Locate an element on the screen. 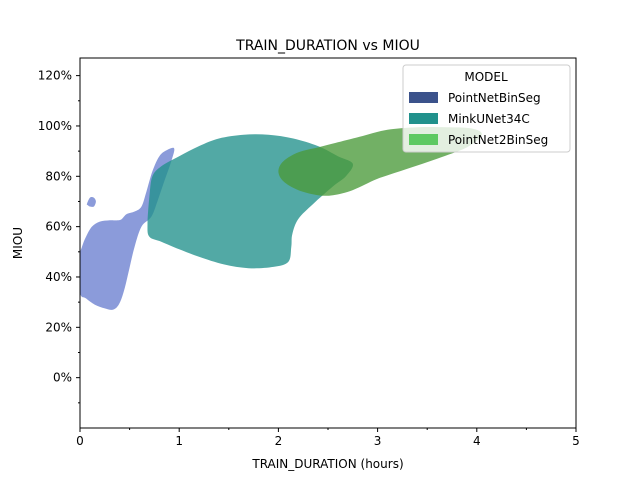  x-axis-label: TRAIN_DURATION (hours) is located at coordinates (327, 464).